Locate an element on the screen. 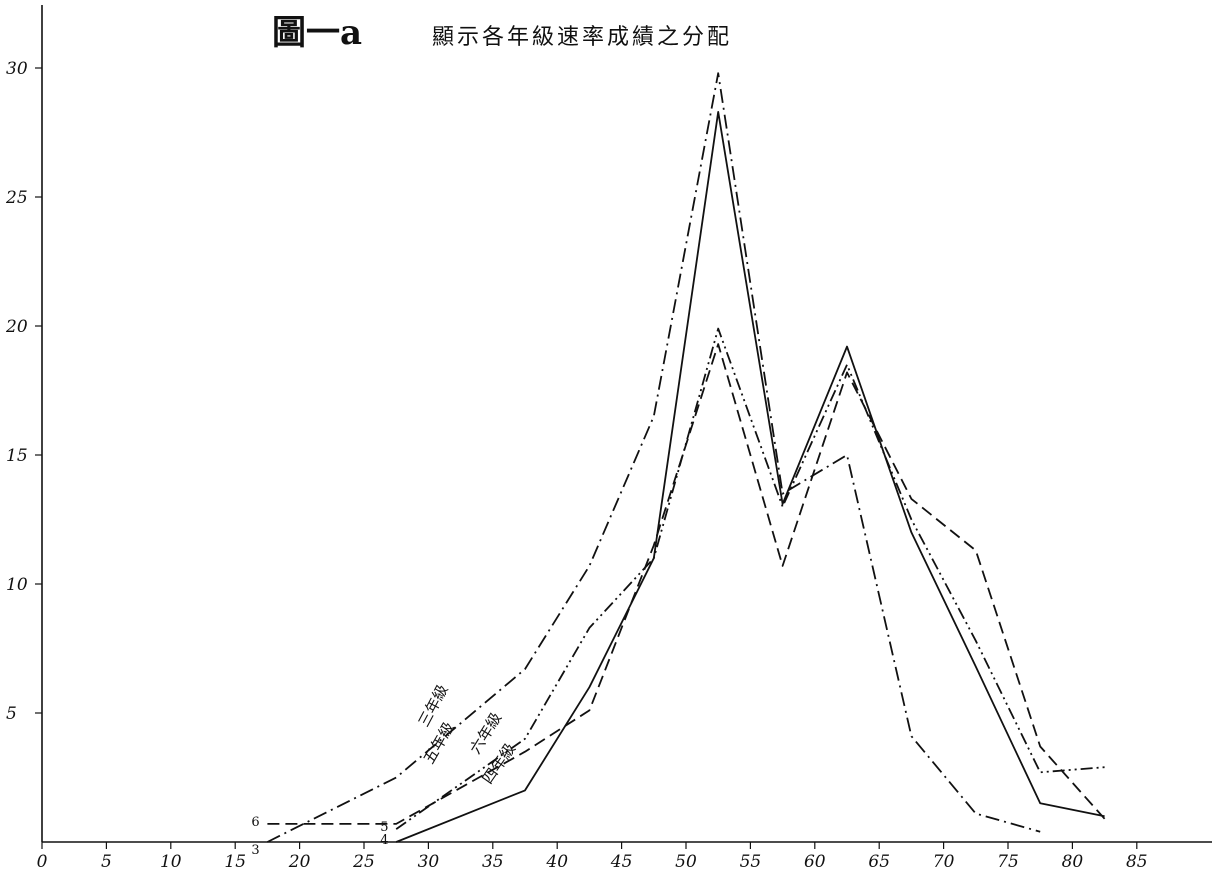 The height and width of the screenshot is (878, 1221). x-tick-label: 85 is located at coordinates (1137, 862).